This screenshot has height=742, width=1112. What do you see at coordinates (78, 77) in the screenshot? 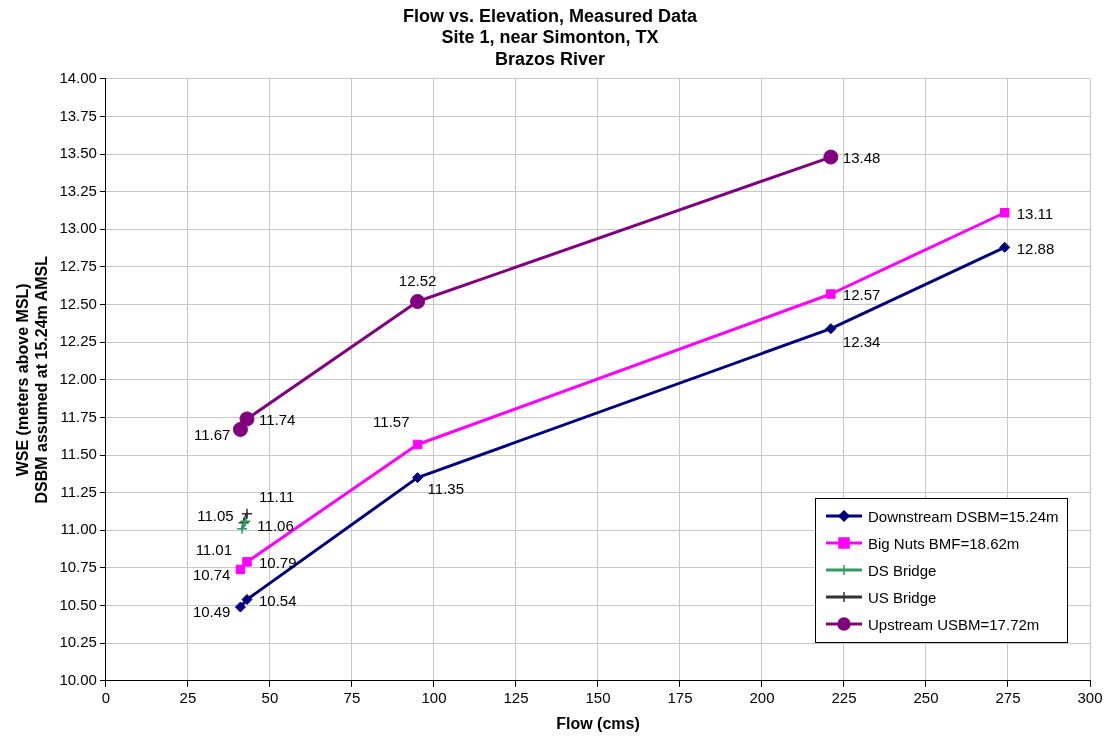
I see `y-tick-label: 14.00` at bounding box center [78, 77].